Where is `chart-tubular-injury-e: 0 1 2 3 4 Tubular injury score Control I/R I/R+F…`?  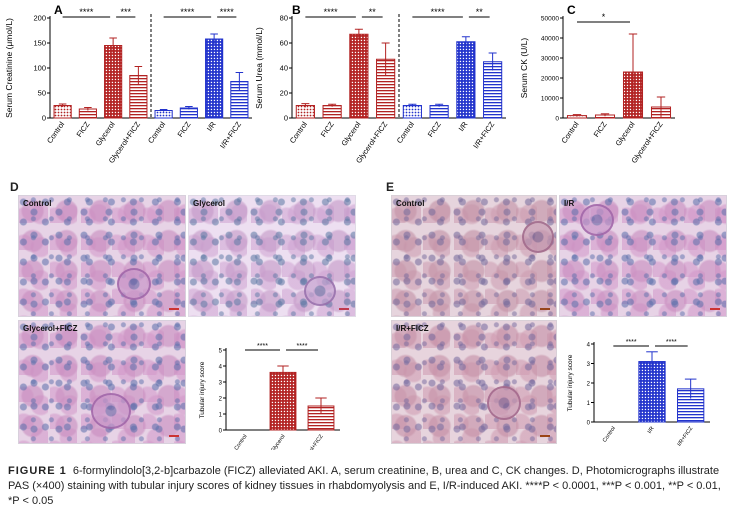
chart-tubular-injury-e: 0 1 2 3 4 Tubular injury score Control I/R I/R+F… is located at coordinates (638, 393).